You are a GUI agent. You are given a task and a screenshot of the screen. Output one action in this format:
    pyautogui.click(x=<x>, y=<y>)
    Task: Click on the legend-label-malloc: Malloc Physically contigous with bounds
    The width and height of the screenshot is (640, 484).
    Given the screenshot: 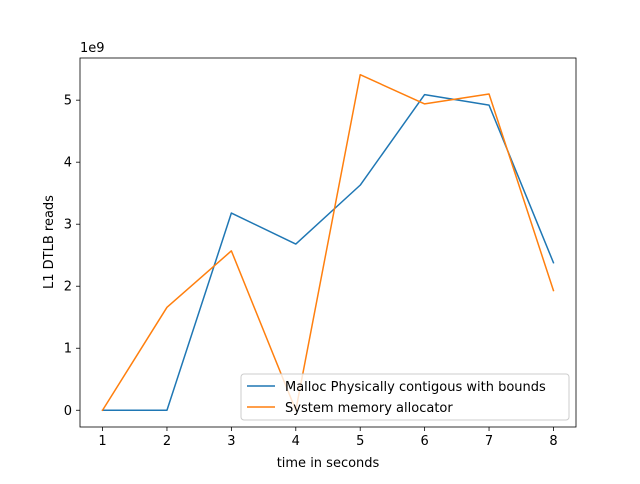 What is the action you would take?
    pyautogui.click(x=415, y=387)
    